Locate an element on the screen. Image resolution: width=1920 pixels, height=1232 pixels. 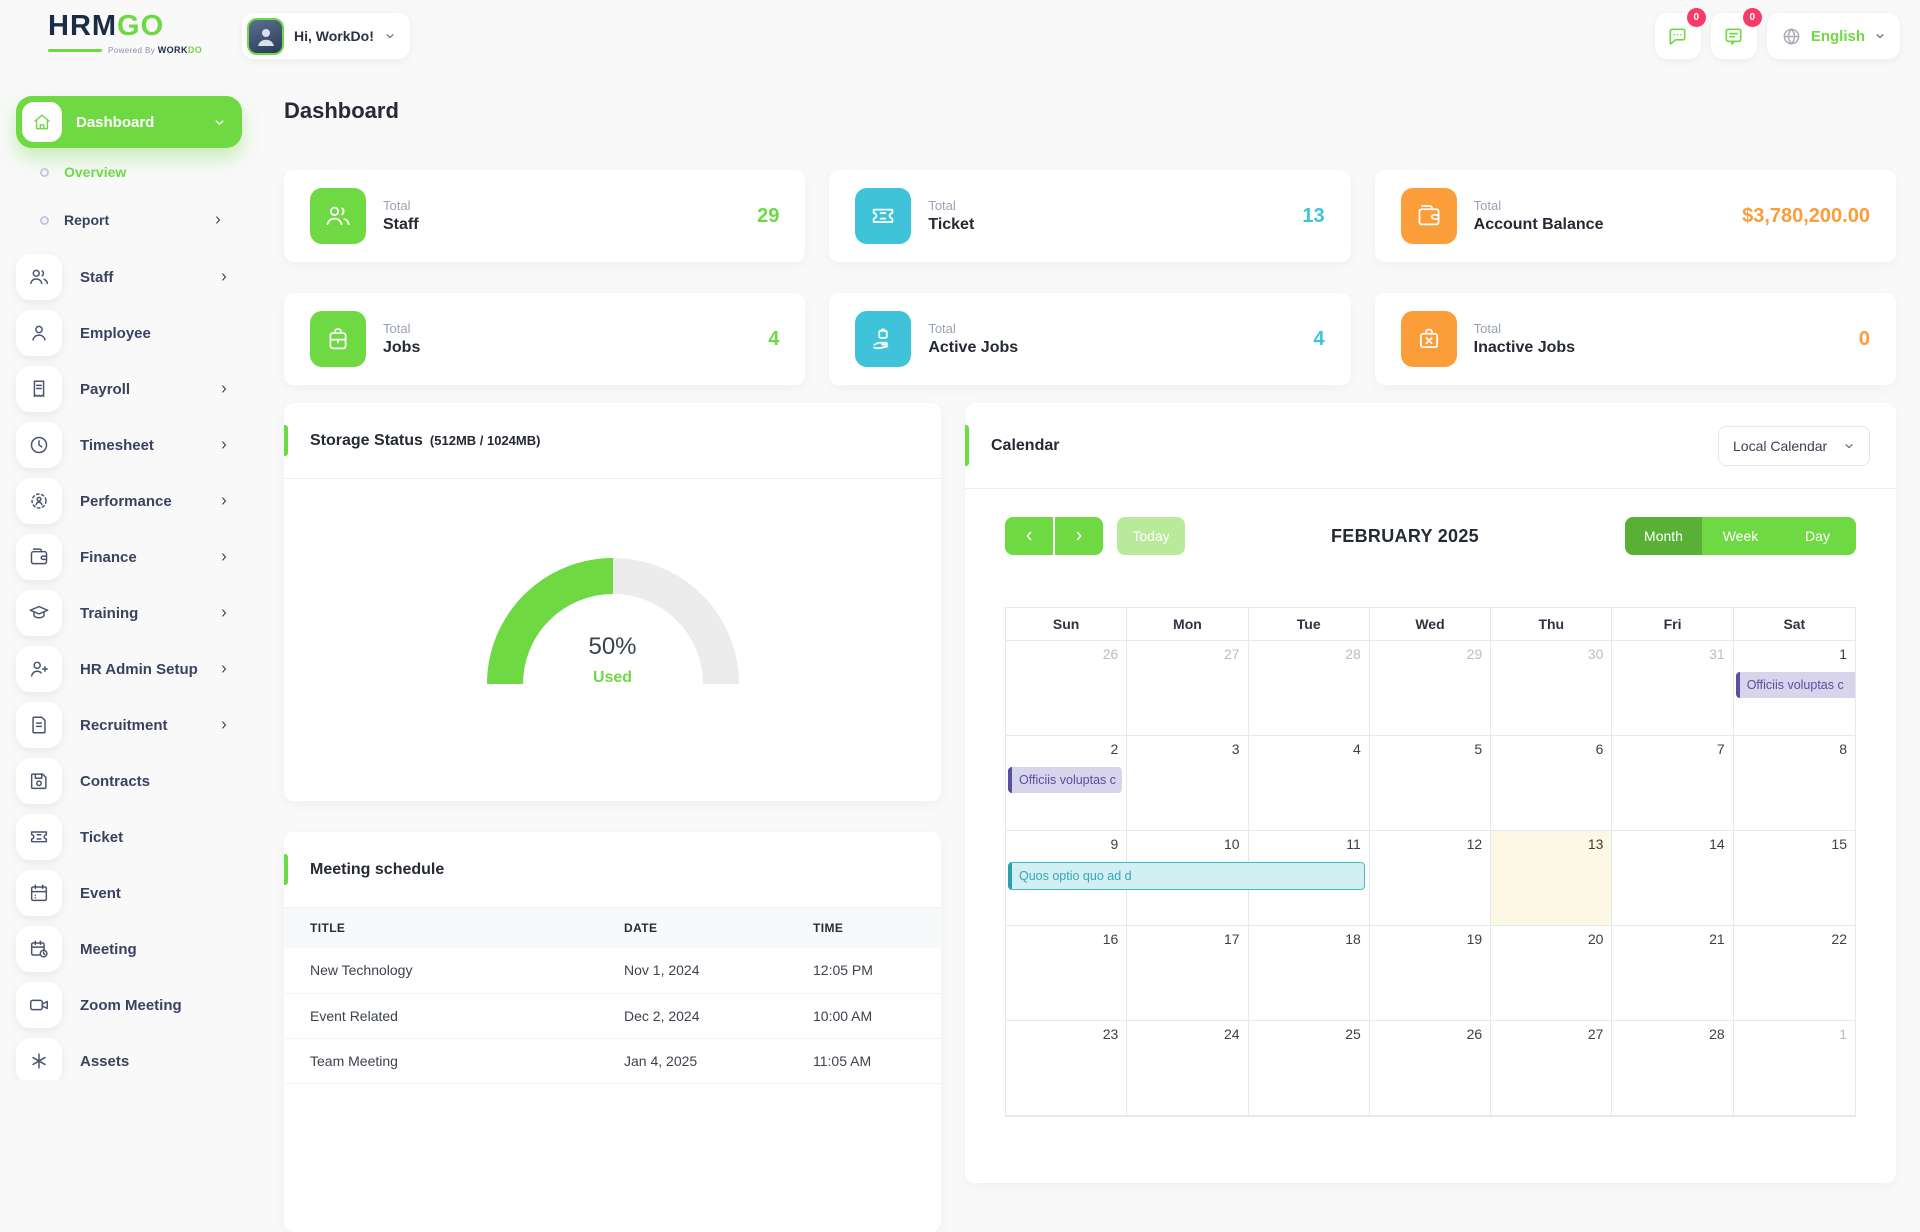
day-cell-24: 24 is located at coordinates (1188, 1068).